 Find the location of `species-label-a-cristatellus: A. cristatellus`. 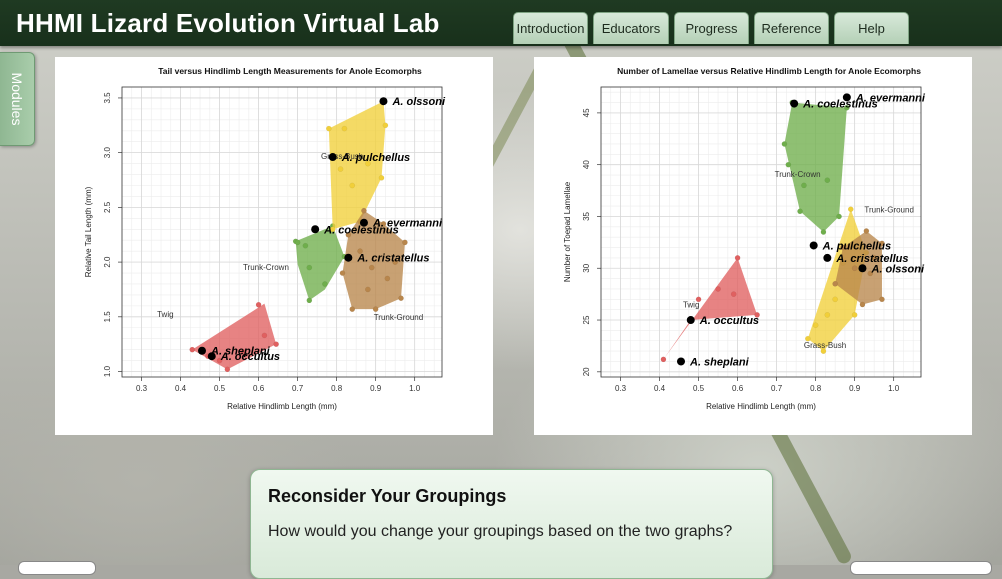

species-label-a-cristatellus: A. cristatellus is located at coordinates (392, 259).